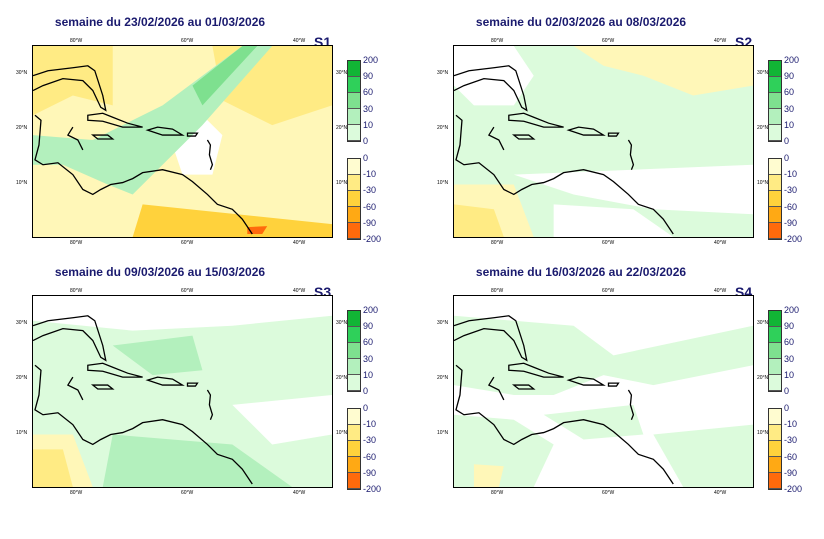 Image resolution: width=824 pixels, height=539 pixels. What do you see at coordinates (792, 310) in the screenshot?
I see `colorbar-label: 200` at bounding box center [792, 310].